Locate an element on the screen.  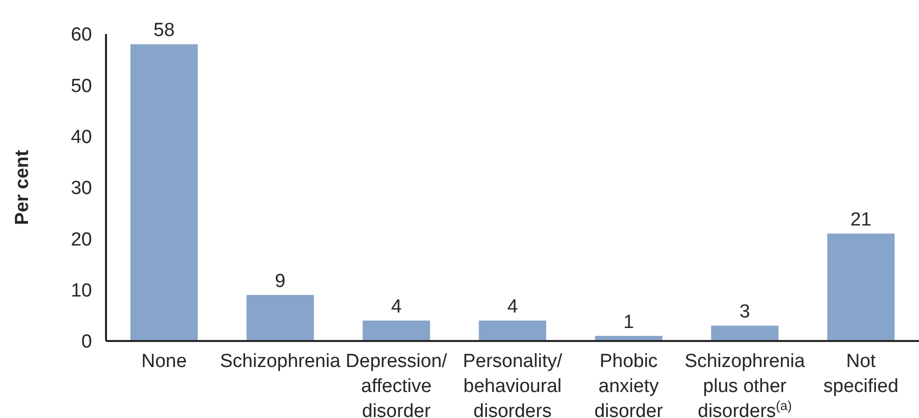
y-tick-label: 0 is located at coordinates (86, 342).